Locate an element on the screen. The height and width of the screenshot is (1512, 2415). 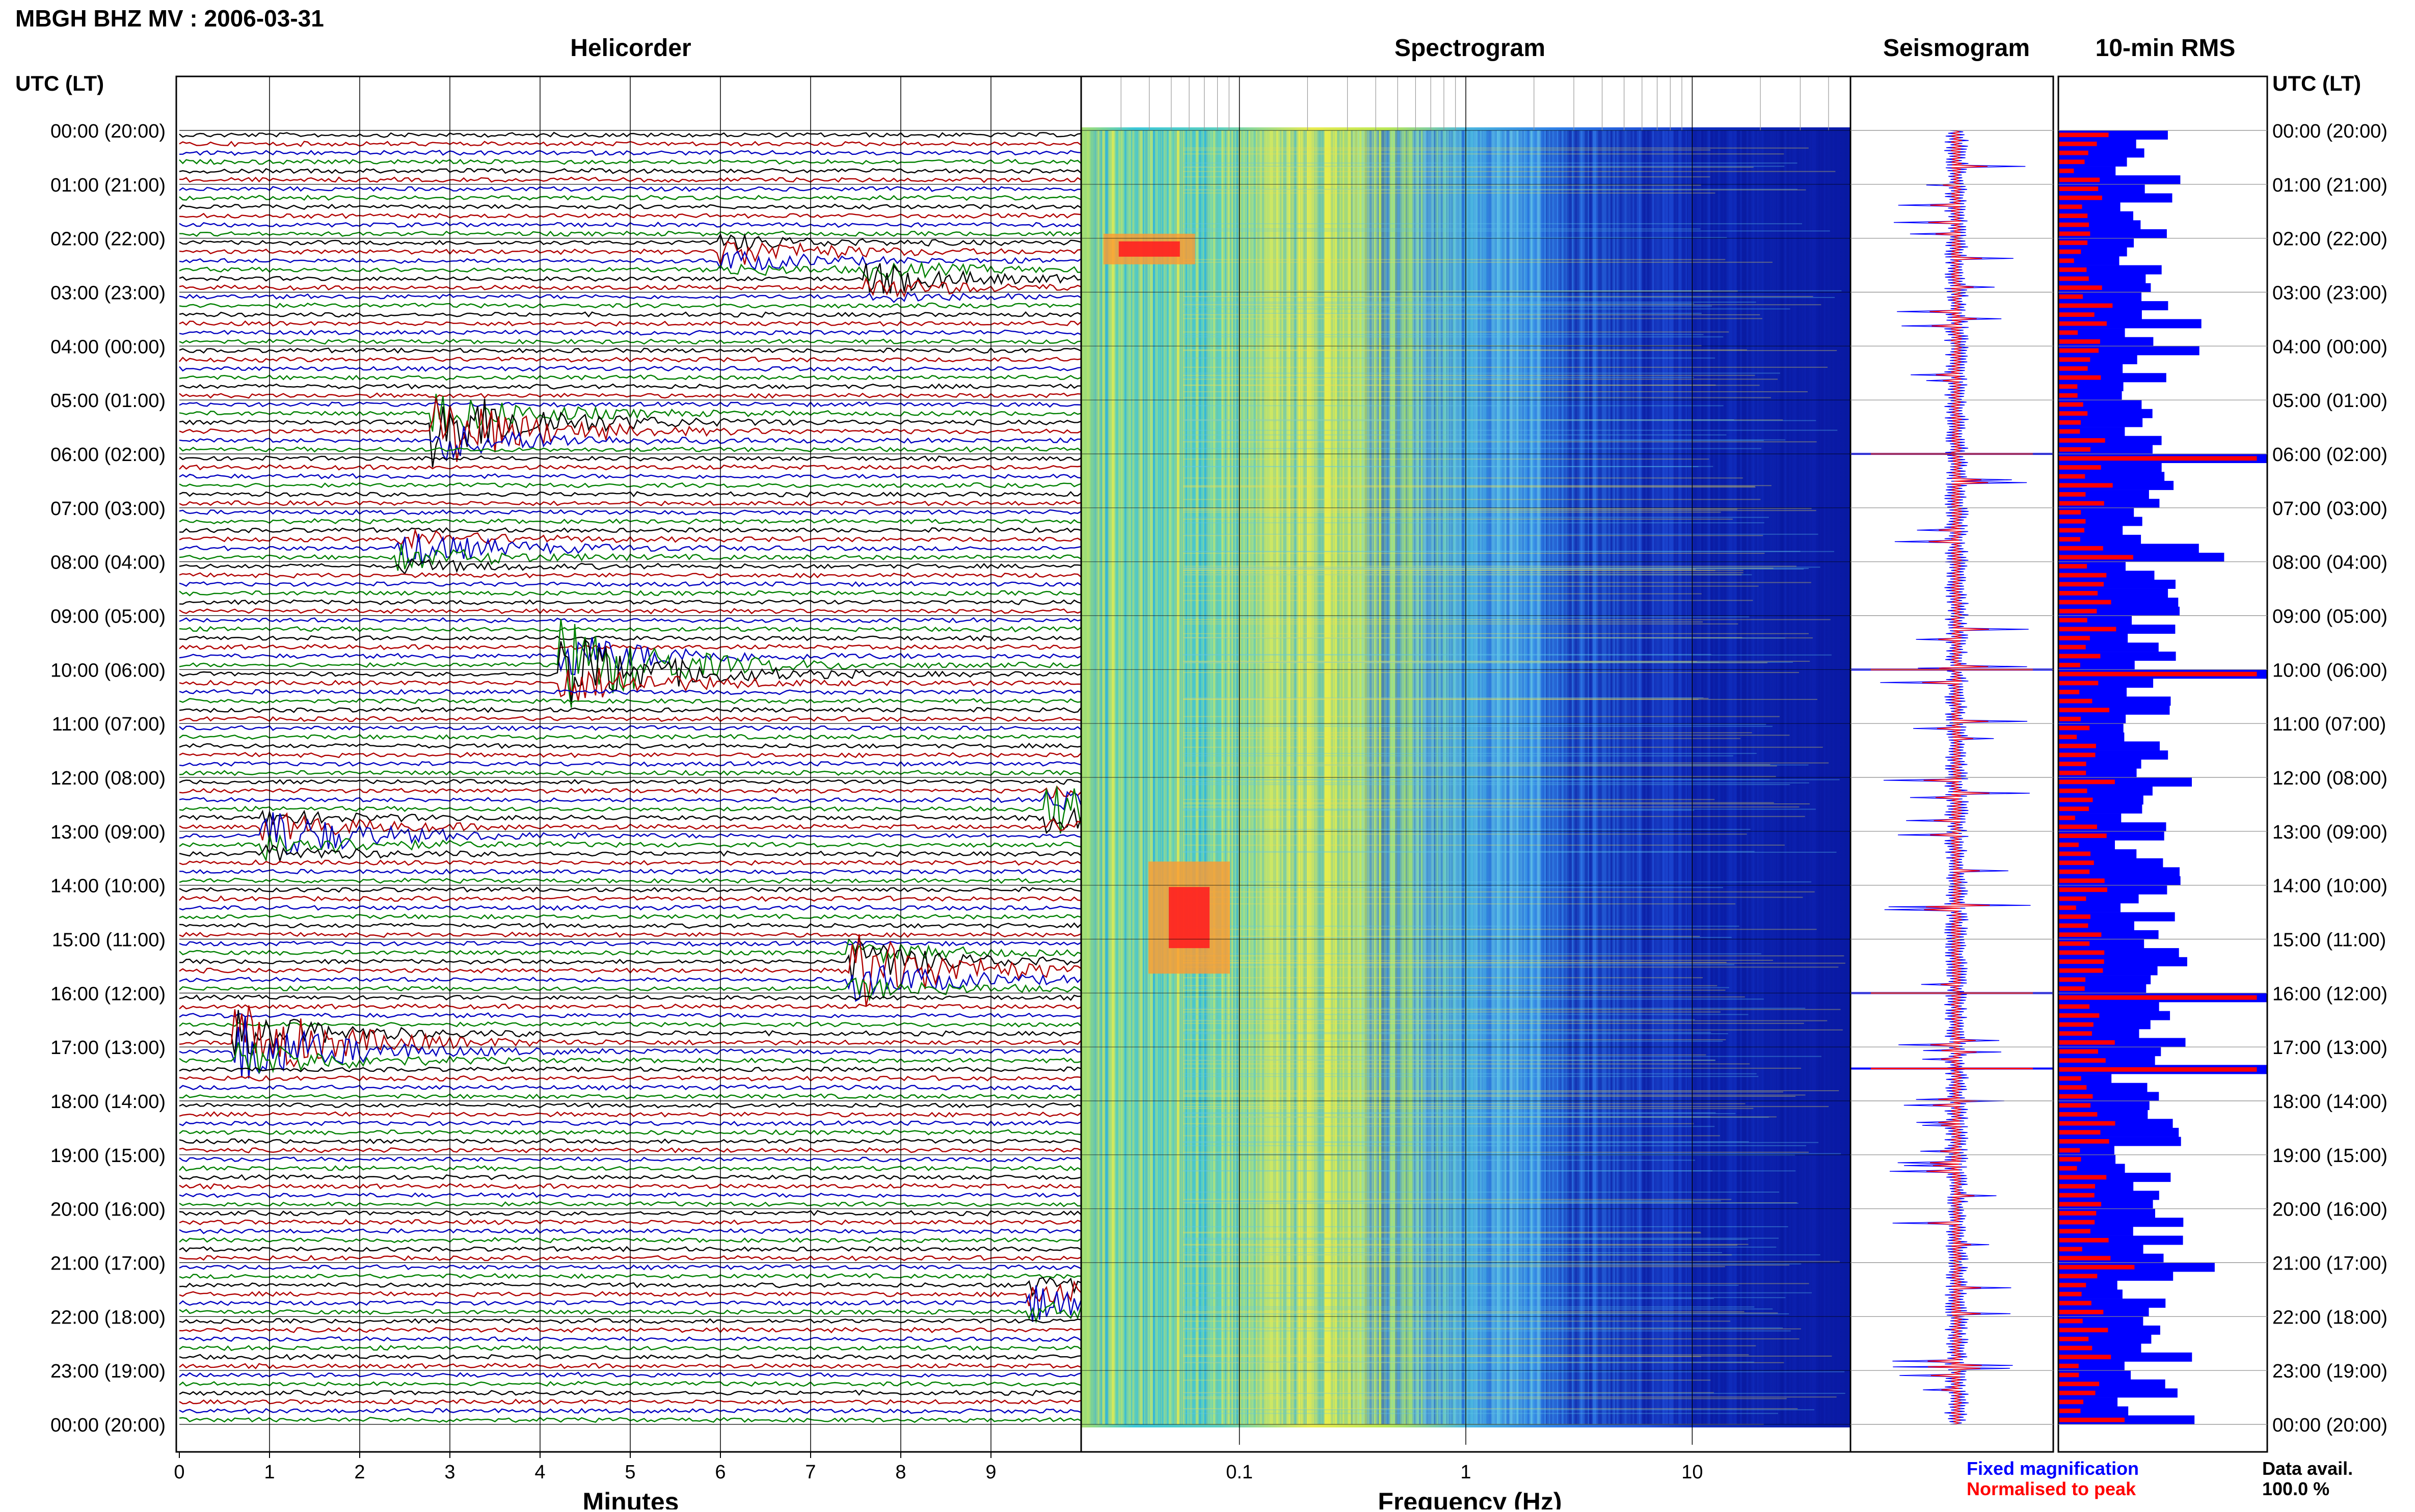
legend-fixed-magnification: Fixed magnification is located at coordinates (2053, 1468).